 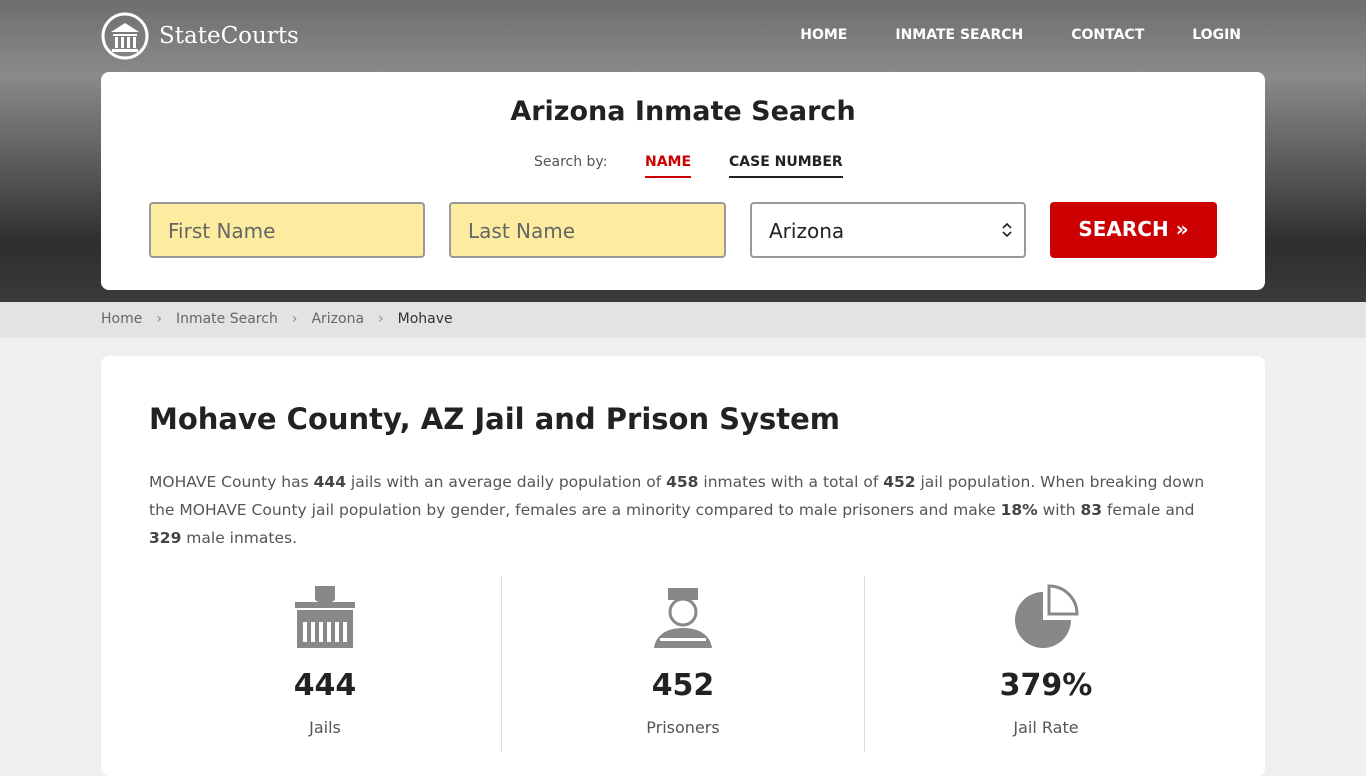 What do you see at coordinates (1007, 230) in the screenshot?
I see `select-arrow` at bounding box center [1007, 230].